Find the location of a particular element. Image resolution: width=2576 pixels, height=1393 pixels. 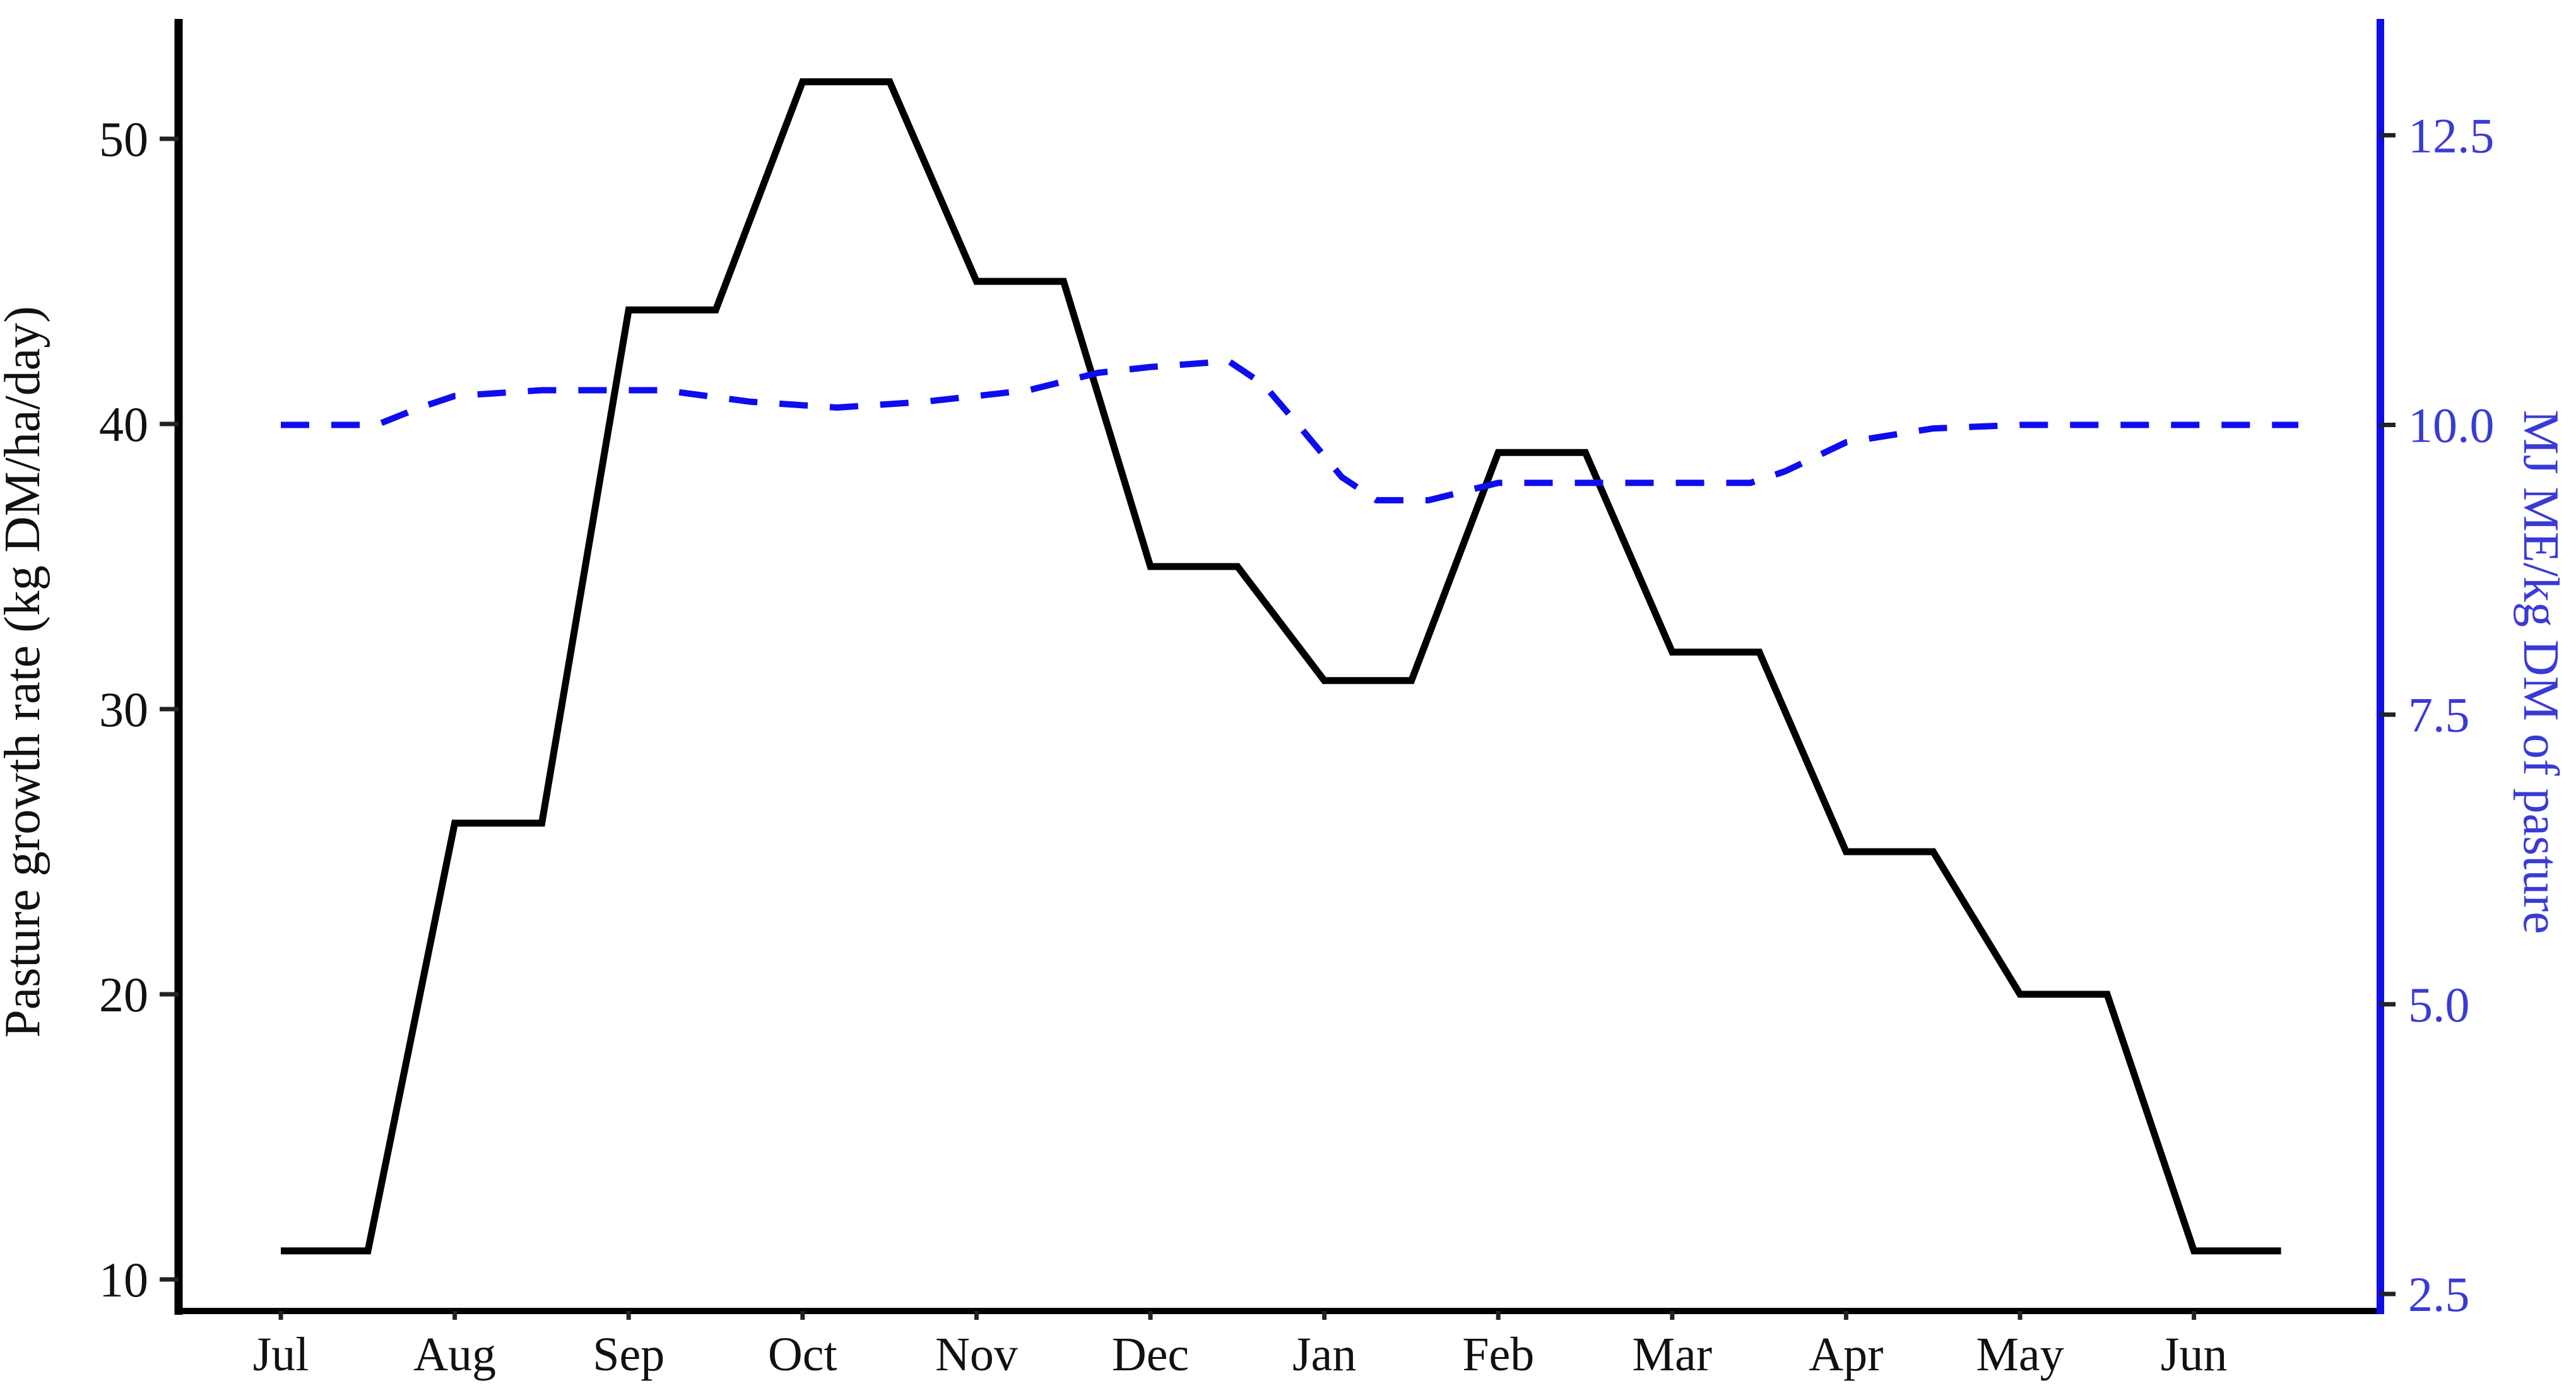

right-tick-label: 2.5 is located at coordinates (2439, 1294).